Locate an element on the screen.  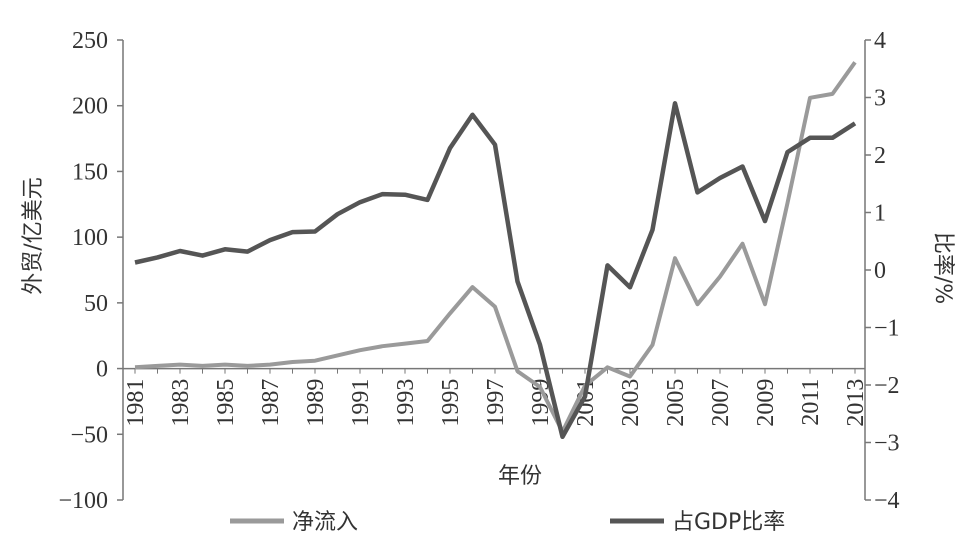
right-y-ticks: 4 3 2 1 0 −1 −2 −3 −4 is located at coordinates (882, 271).